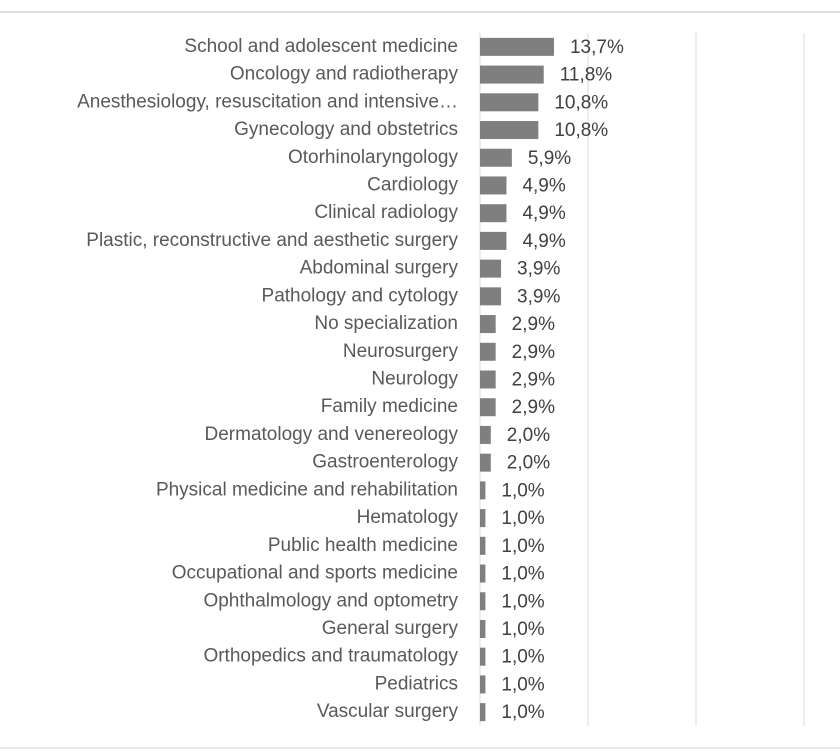 Image resolution: width=840 pixels, height=755 pixels. Describe the element at coordinates (389, 406) in the screenshot. I see `category-label: Family medicine` at that location.